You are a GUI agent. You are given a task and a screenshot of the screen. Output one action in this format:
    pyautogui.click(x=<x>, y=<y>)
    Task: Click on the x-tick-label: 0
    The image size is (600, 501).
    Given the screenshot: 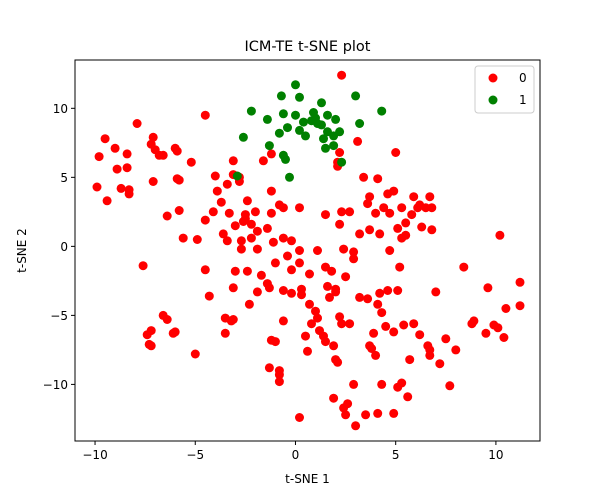 What is the action you would take?
    pyautogui.click(x=296, y=455)
    